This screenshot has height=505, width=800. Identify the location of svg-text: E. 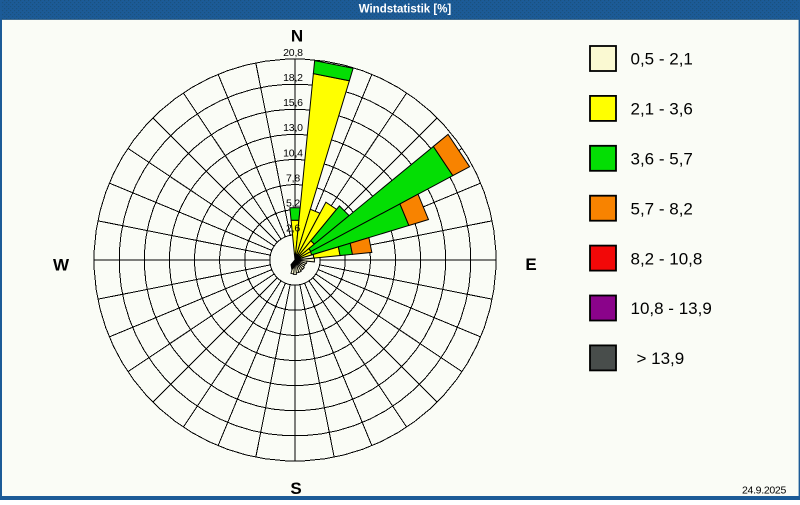
(530, 264).